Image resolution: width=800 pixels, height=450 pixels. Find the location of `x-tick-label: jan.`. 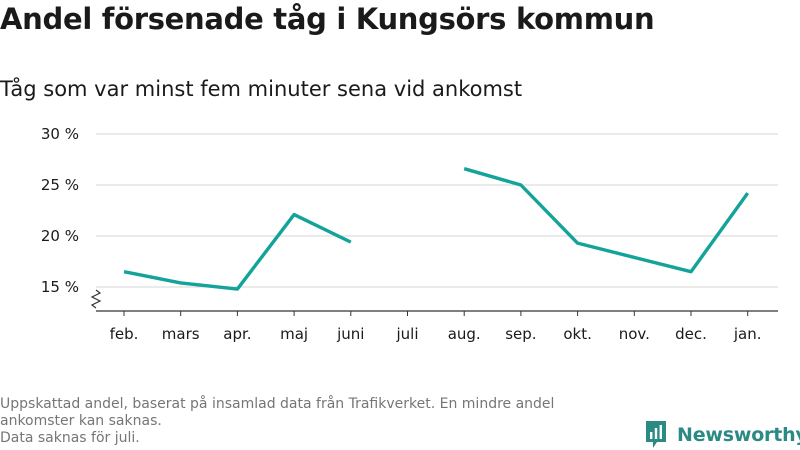

x-tick-label: jan. is located at coordinates (747, 334).